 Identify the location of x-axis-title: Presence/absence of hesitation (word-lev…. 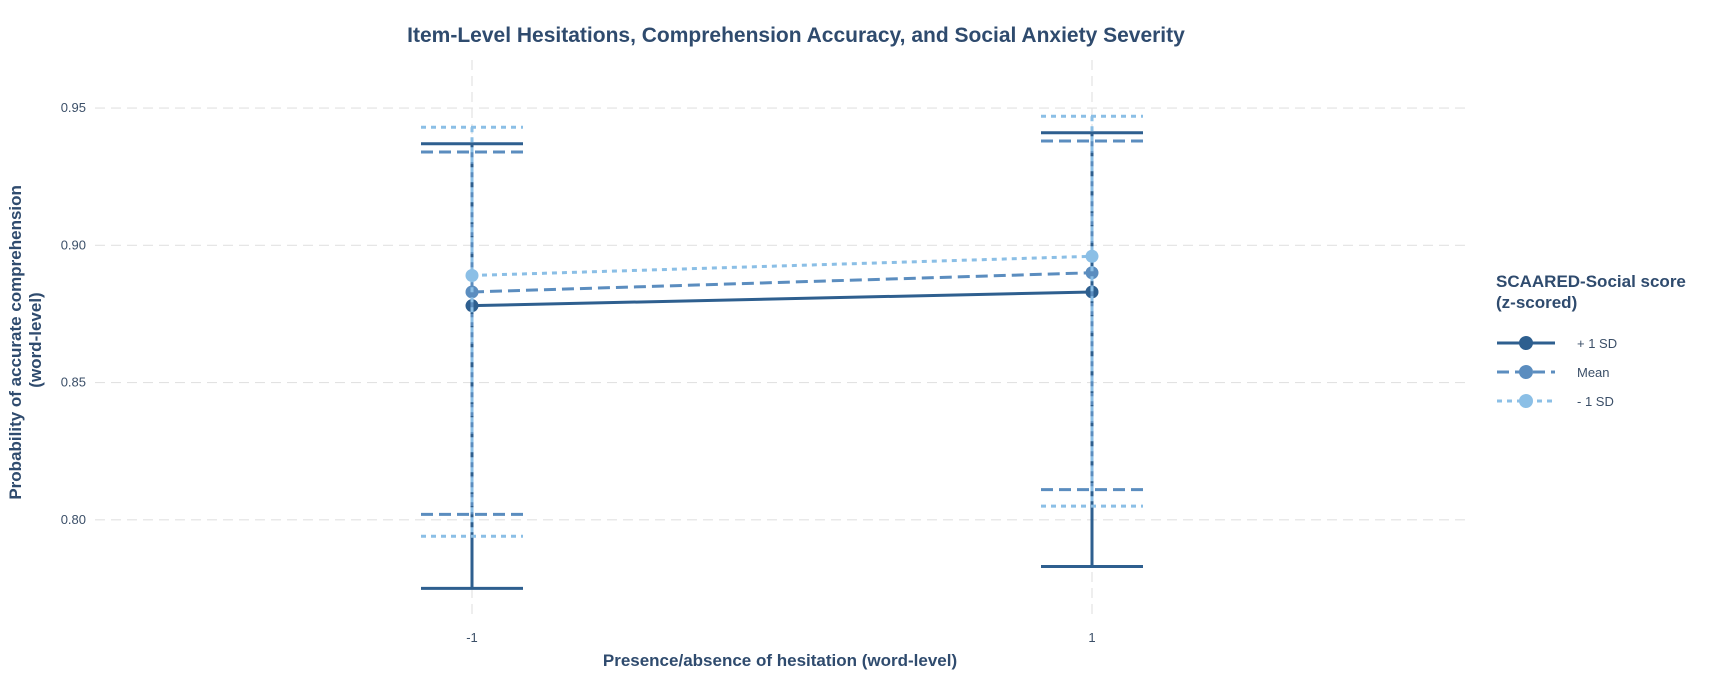
(780, 660).